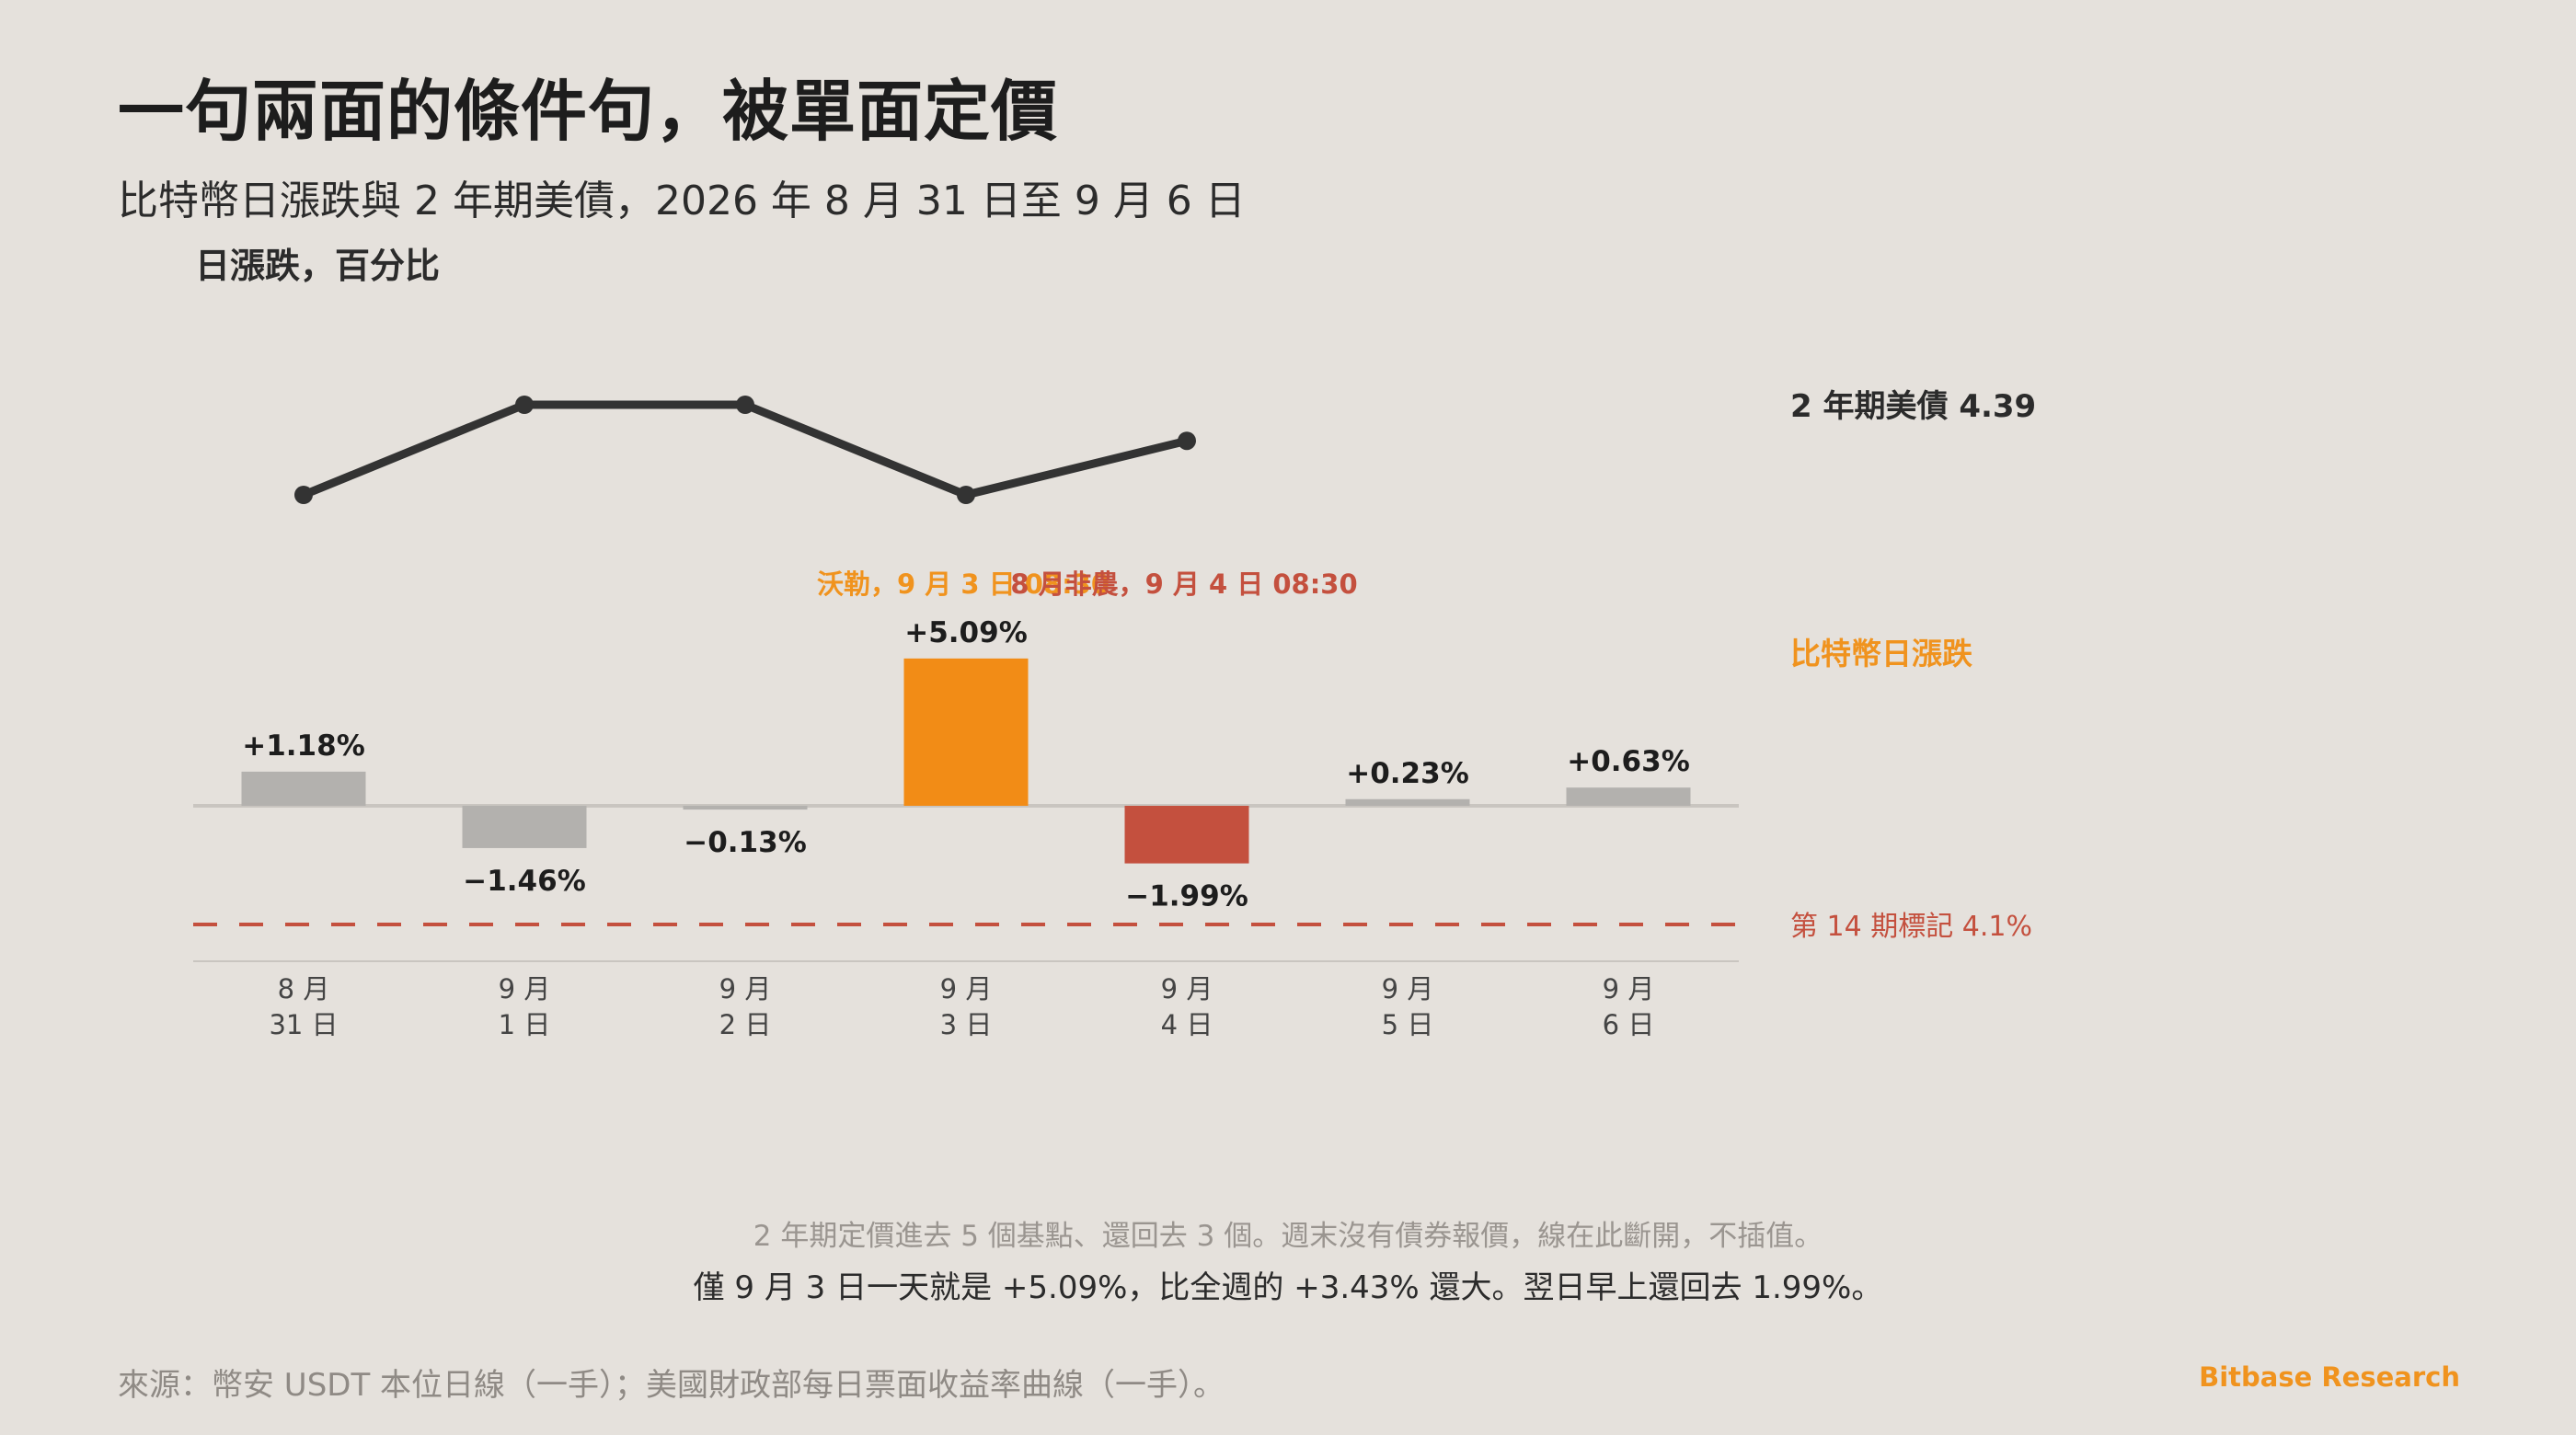 The image size is (2576, 1435). Describe the element at coordinates (524, 881) in the screenshot. I see `bar-value-label: −1.46%` at that location.